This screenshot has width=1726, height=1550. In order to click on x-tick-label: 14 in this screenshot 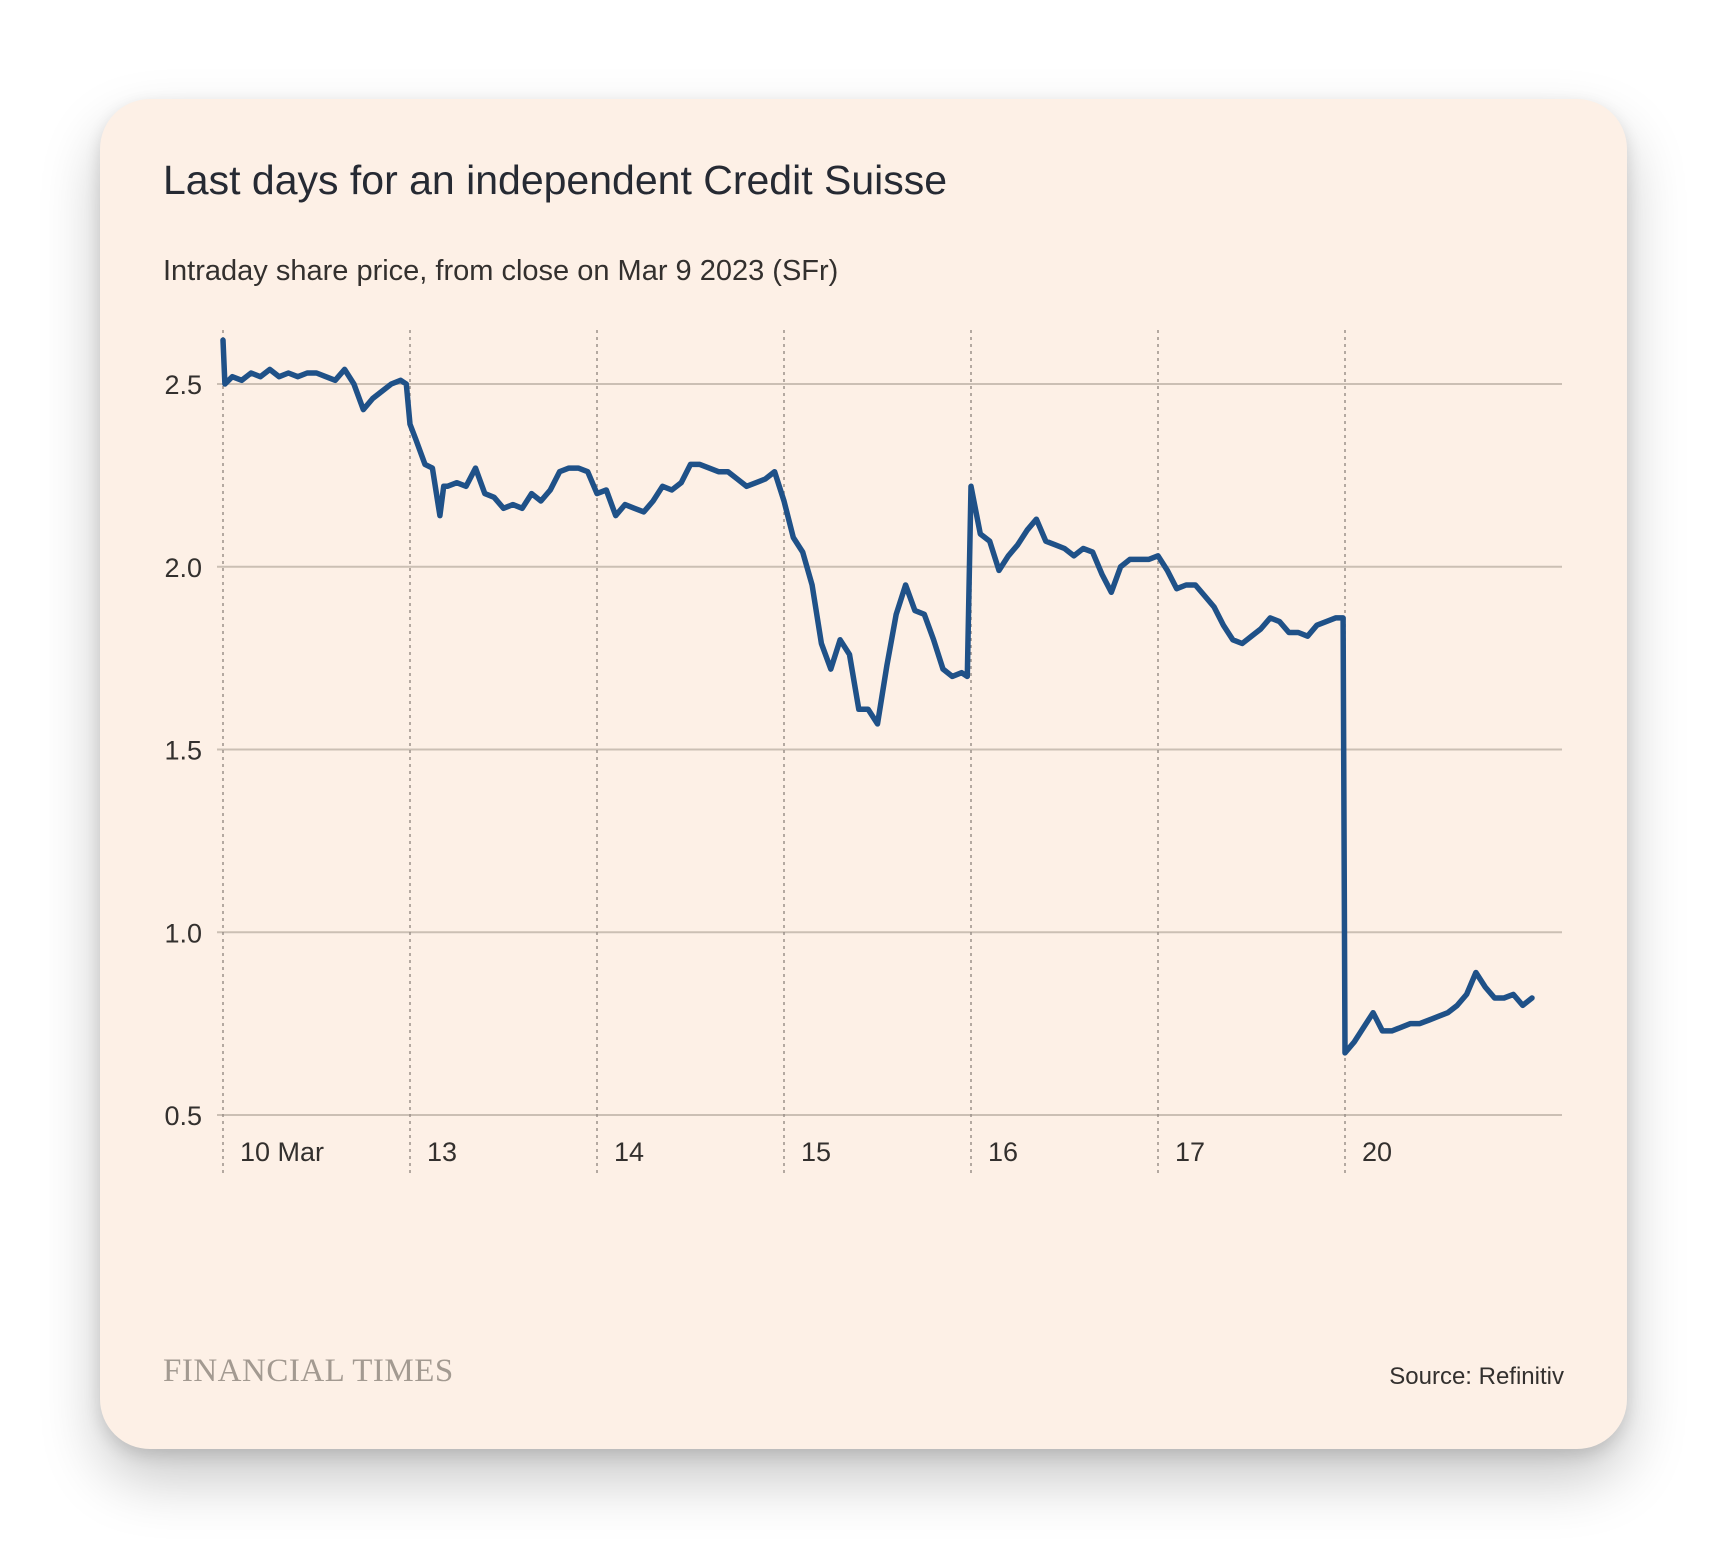, I will do `click(629, 1152)`.